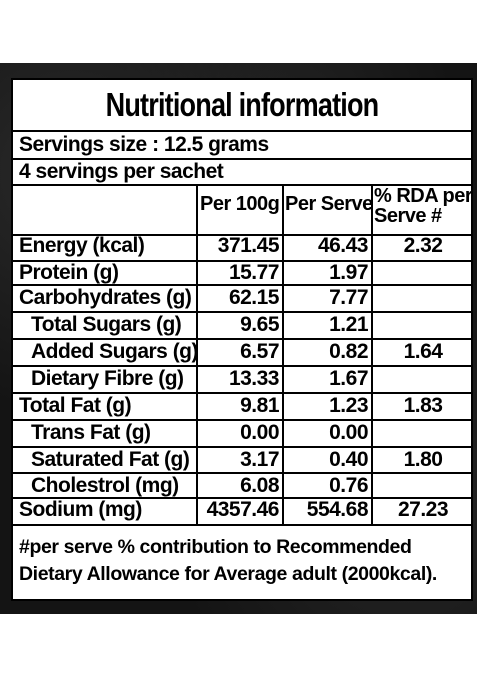 The width and height of the screenshot is (477, 681). I want to click on value-per-serve: 7.77, so click(348, 297).